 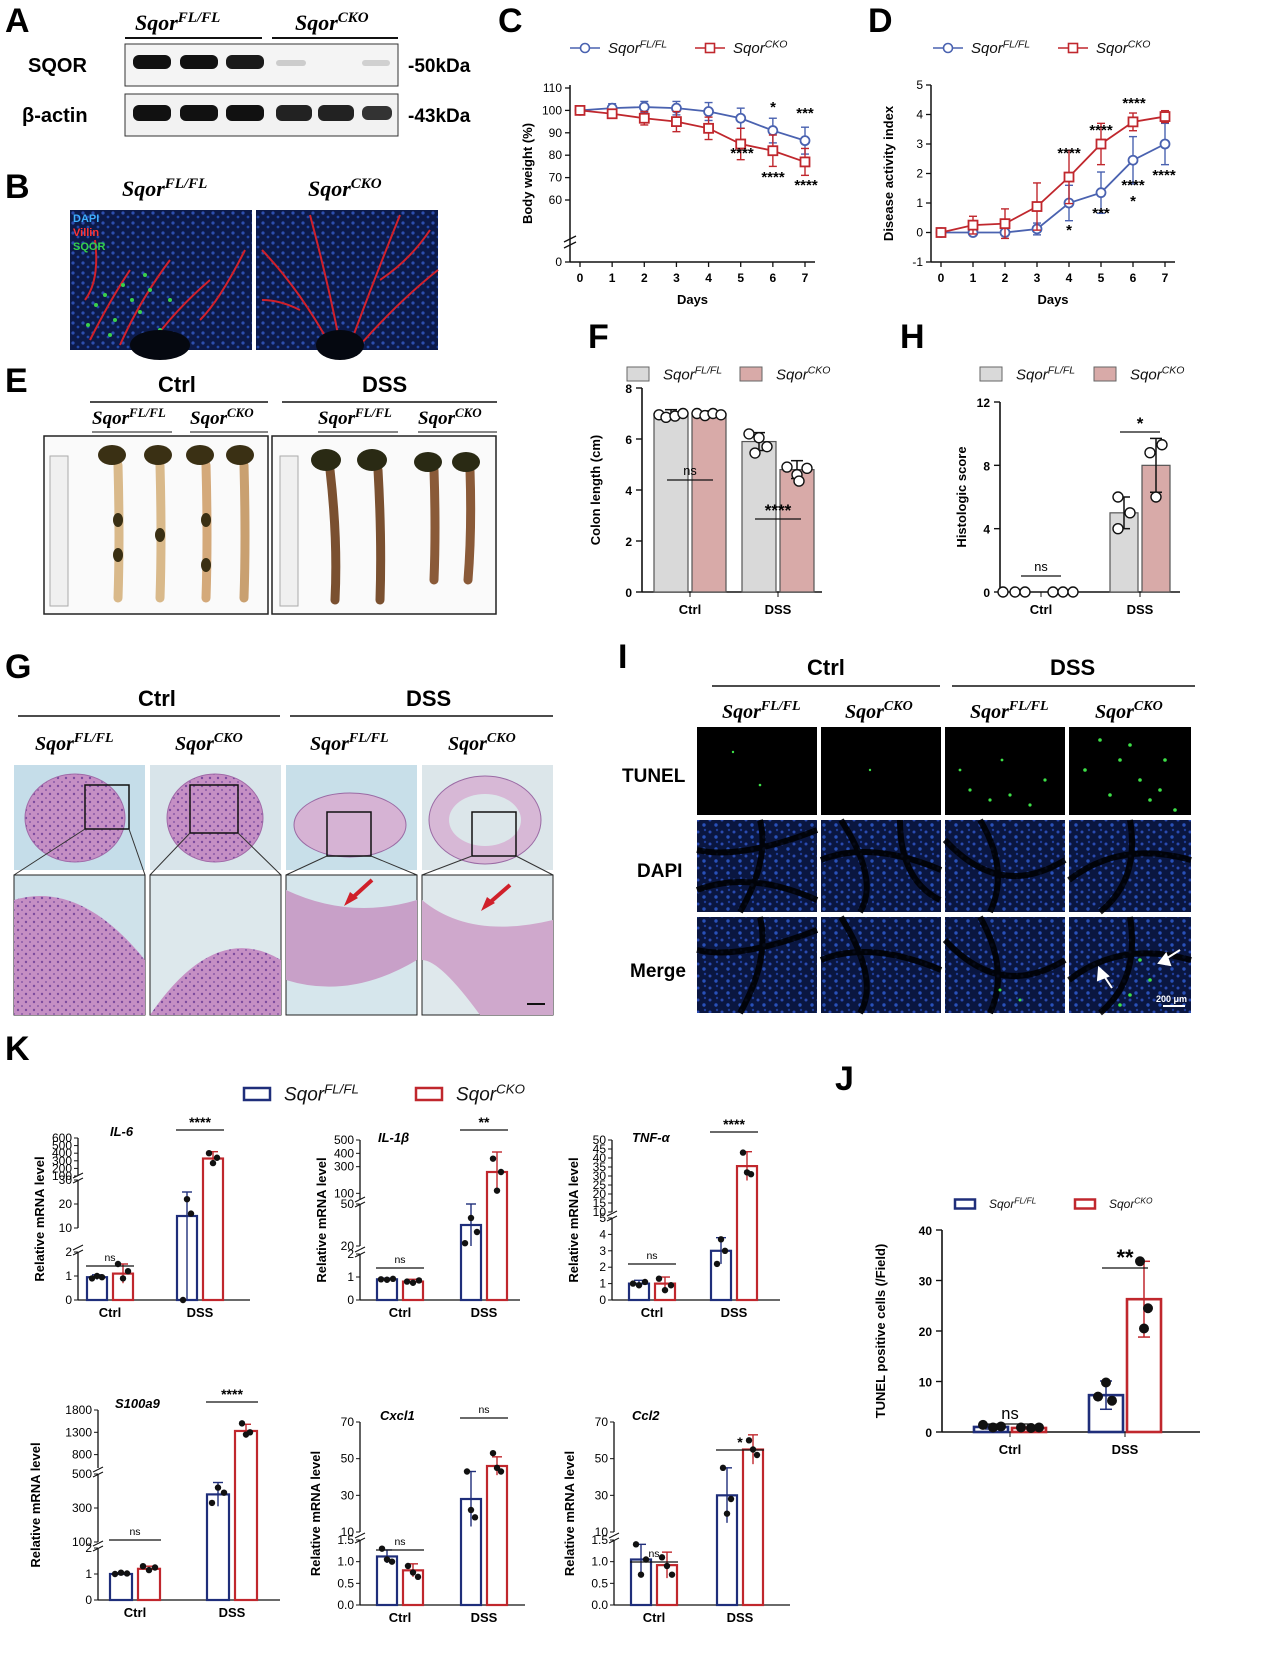 What do you see at coordinates (880, 1331) in the screenshot?
I see `y-axis-label: TUNEL positive cells (/Field)` at bounding box center [880, 1331].